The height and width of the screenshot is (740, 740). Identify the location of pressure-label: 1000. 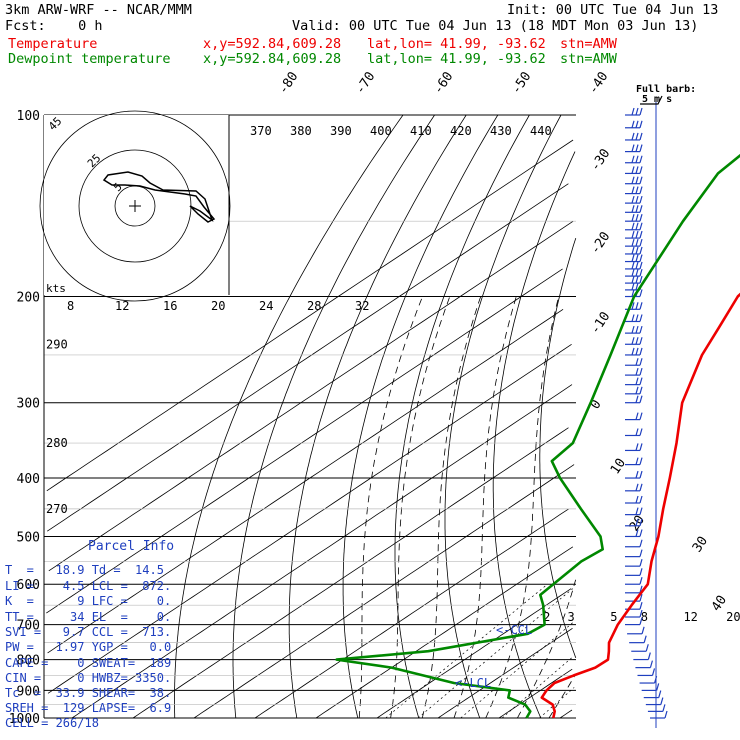
(24, 719).